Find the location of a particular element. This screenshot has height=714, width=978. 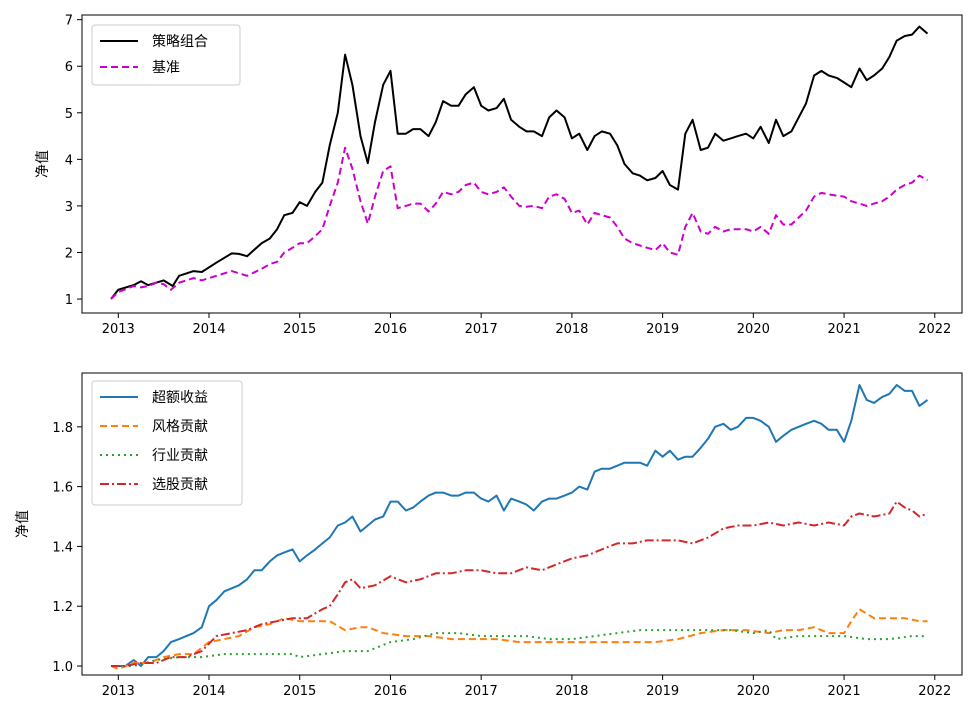

y-tick-label: 1 is located at coordinates (69, 300).